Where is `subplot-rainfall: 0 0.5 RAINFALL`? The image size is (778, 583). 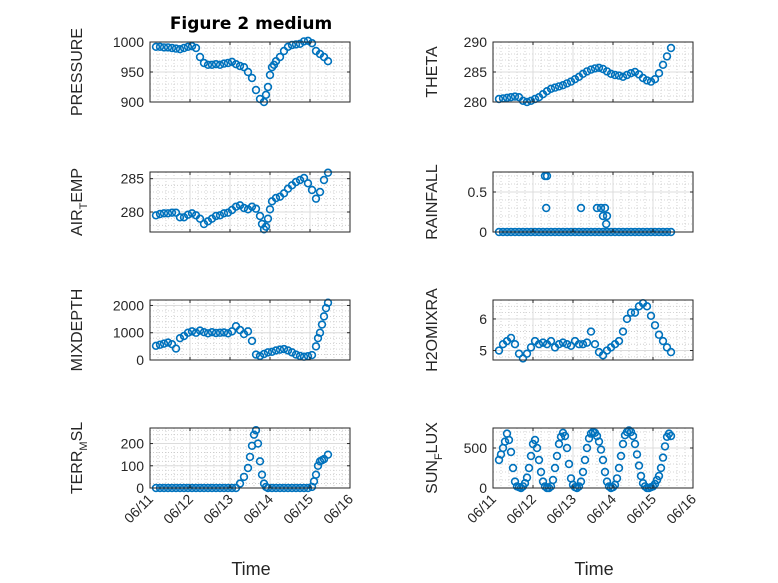
subplot-rainfall: 0 0.5 RAINFALL is located at coordinates (559, 202).